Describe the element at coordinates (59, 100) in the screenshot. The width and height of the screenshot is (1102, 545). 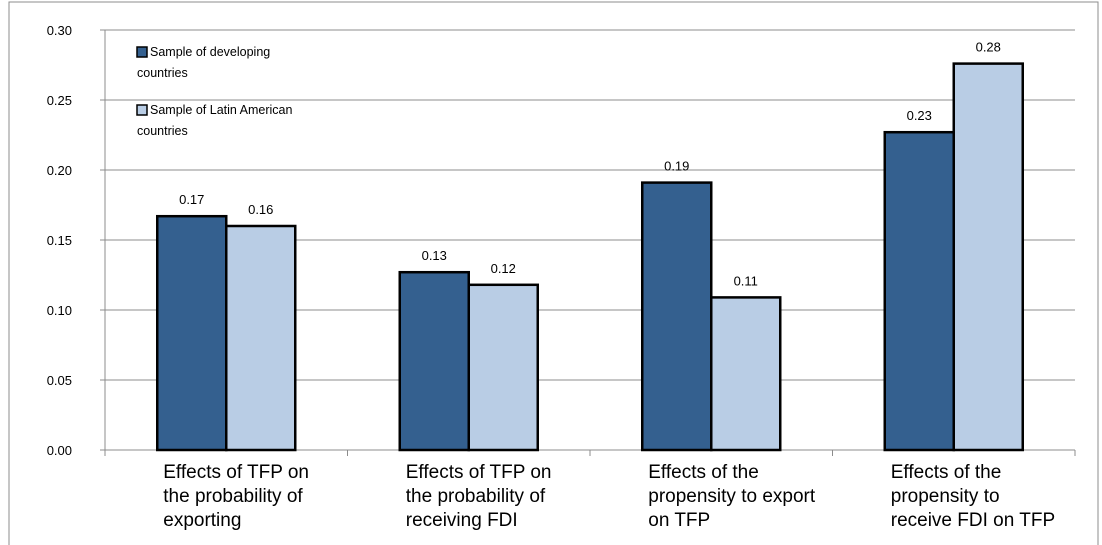
I see `y-tick-label: 0.25` at that location.